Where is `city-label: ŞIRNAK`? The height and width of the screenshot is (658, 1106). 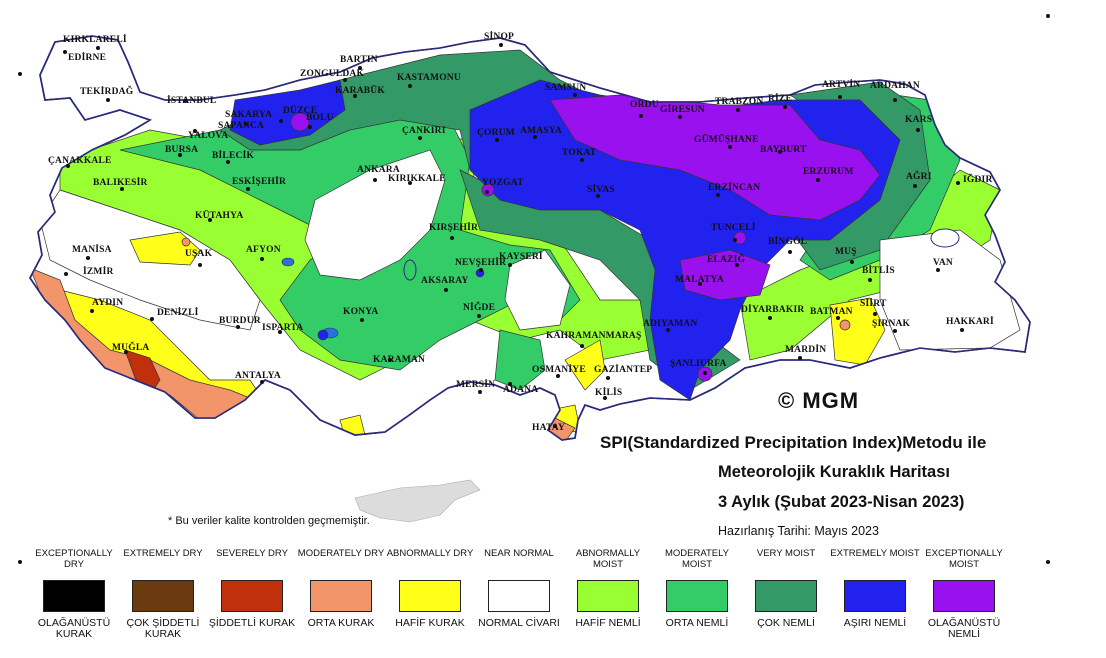
city-label: ŞIRNAK is located at coordinates (891, 324).